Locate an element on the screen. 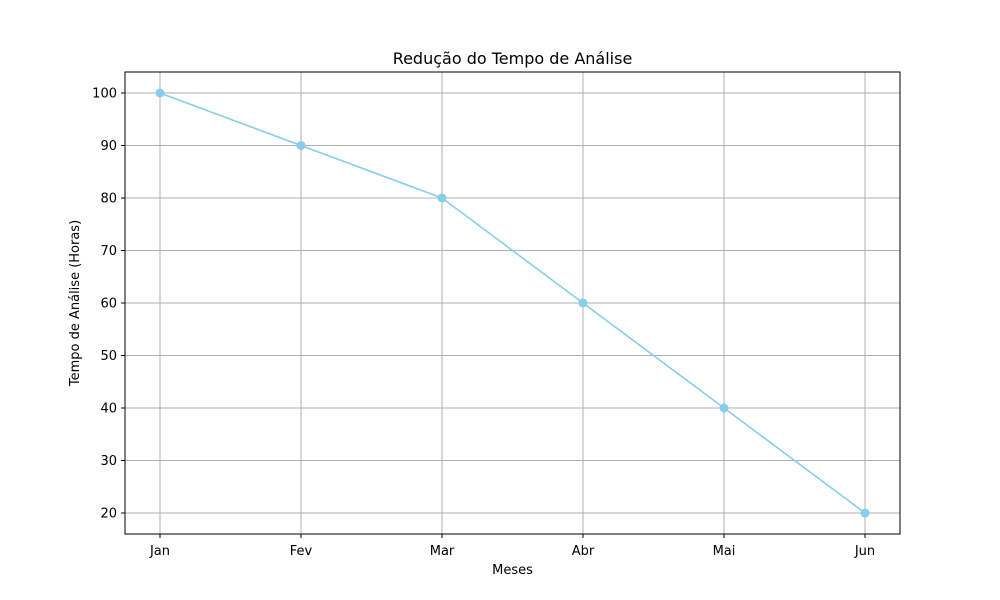 This screenshot has width=1000, height=600. x-tick-label: Mar is located at coordinates (442, 551).